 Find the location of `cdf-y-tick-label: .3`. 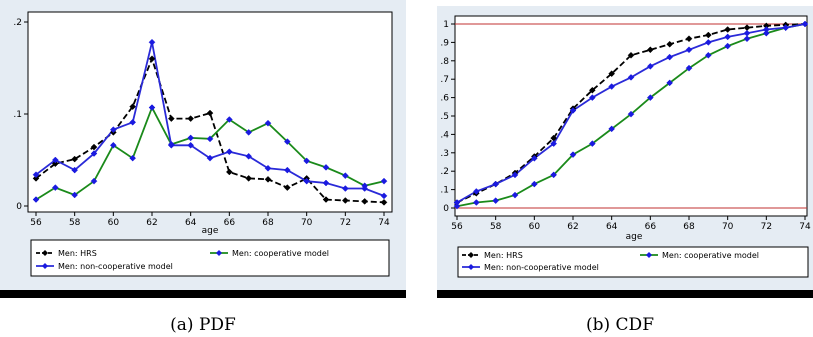

cdf-y-tick-label: .3 is located at coordinates (444, 154).